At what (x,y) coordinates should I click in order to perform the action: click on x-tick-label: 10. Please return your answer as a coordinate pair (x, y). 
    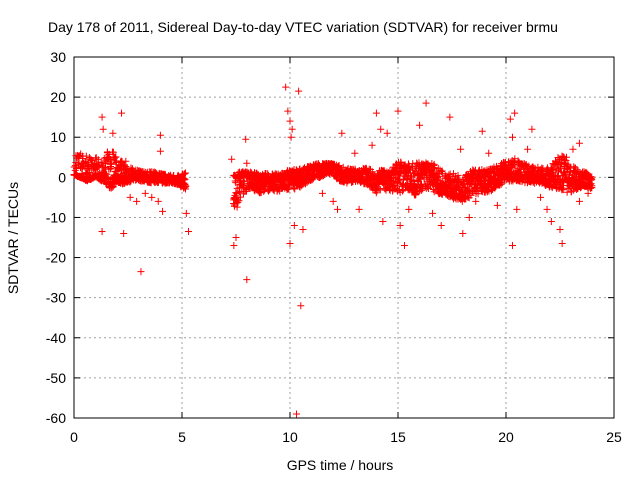
    Looking at the image, I should click on (290, 437).